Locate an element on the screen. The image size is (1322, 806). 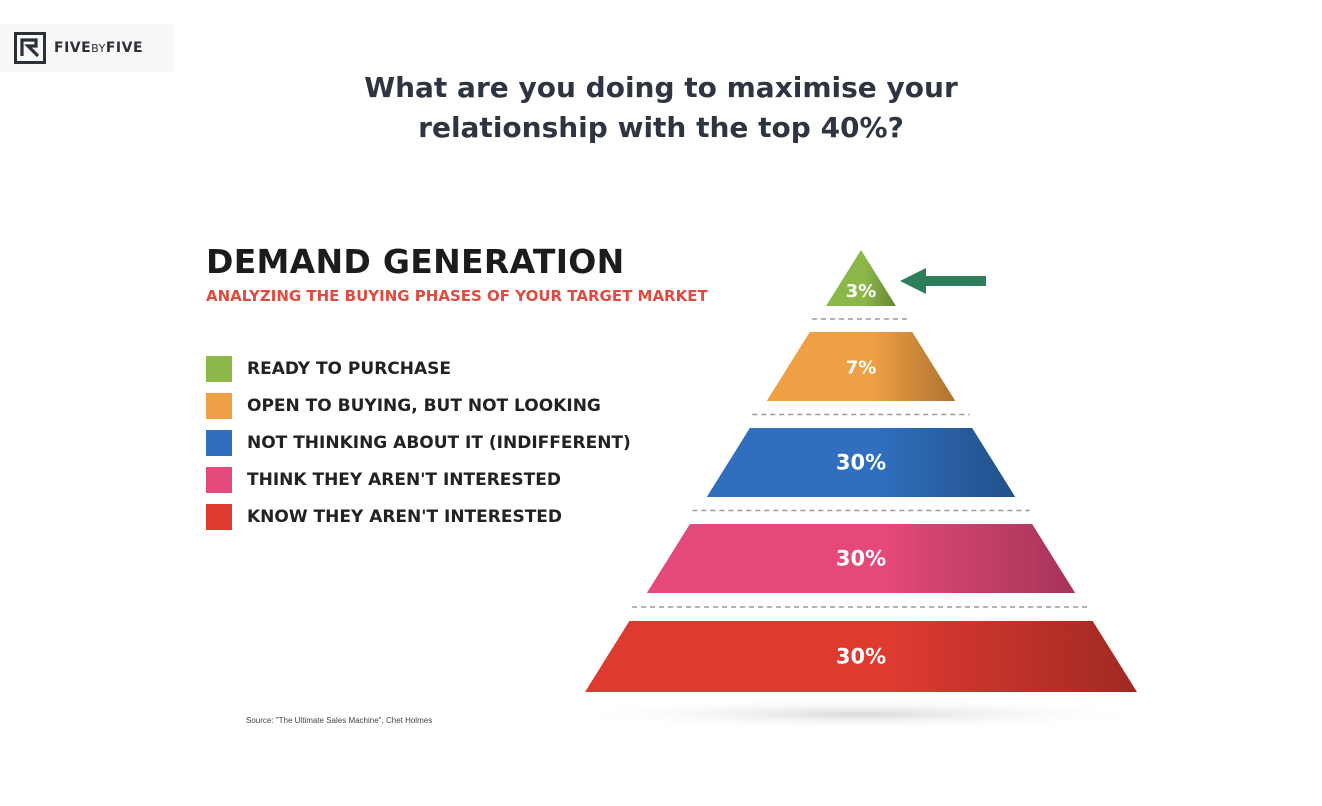
legend-item-know-not-interested: KNOW THEY AREN'T INTERESTED is located at coordinates (418, 516).